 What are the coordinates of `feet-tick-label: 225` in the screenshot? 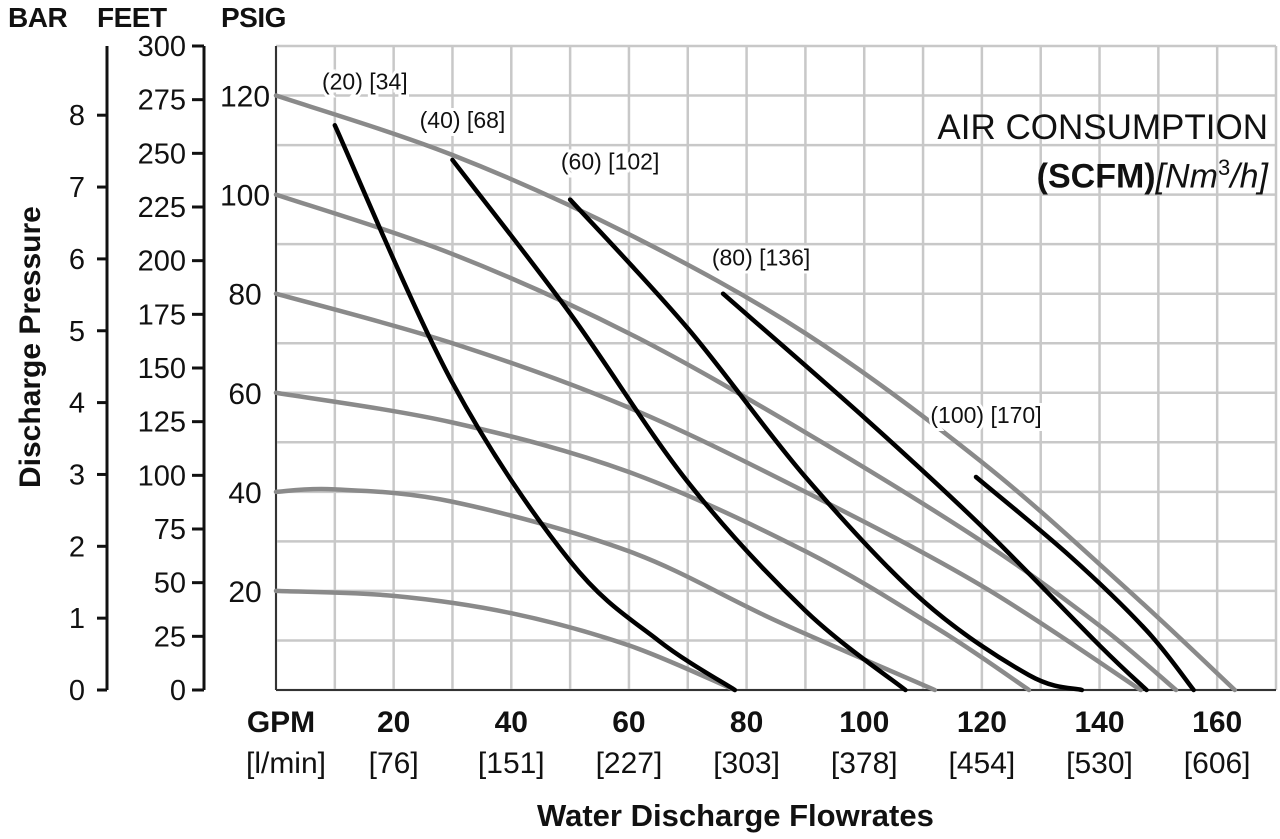 It's located at (162, 208).